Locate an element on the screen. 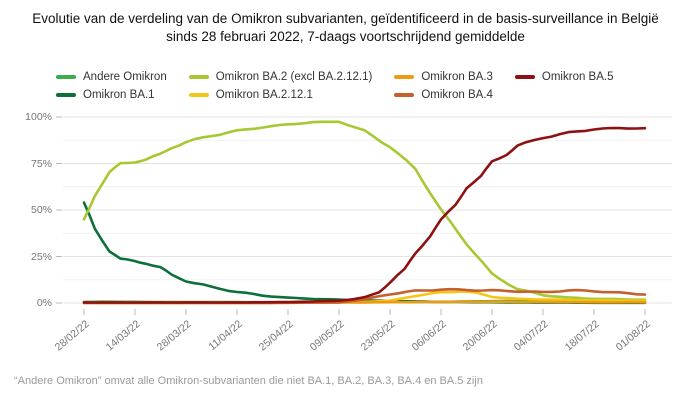 The width and height of the screenshot is (691, 413). legend-label: Omikron BA.1 is located at coordinates (119, 95).